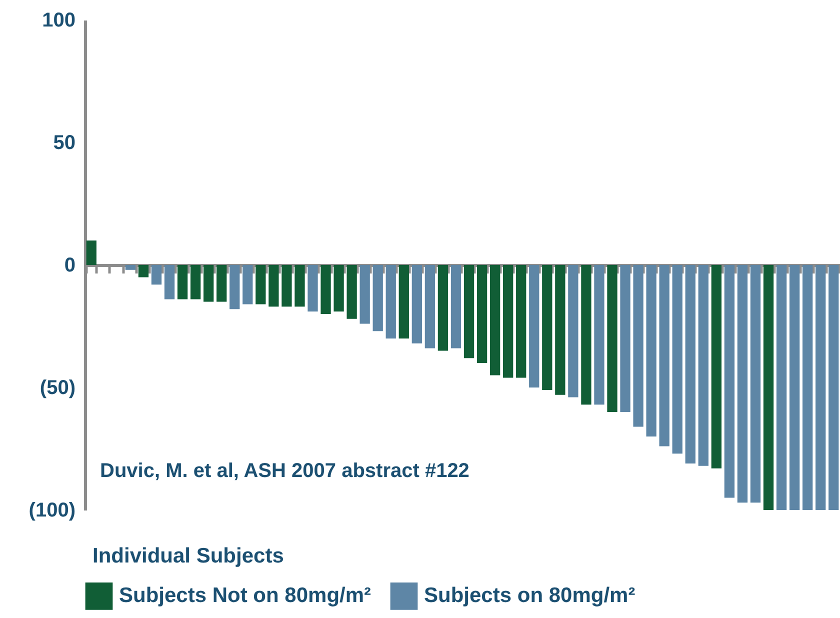  I want to click on annotation: Duvic, M. et al, ASH 2007 abstract #122, so click(285, 471).